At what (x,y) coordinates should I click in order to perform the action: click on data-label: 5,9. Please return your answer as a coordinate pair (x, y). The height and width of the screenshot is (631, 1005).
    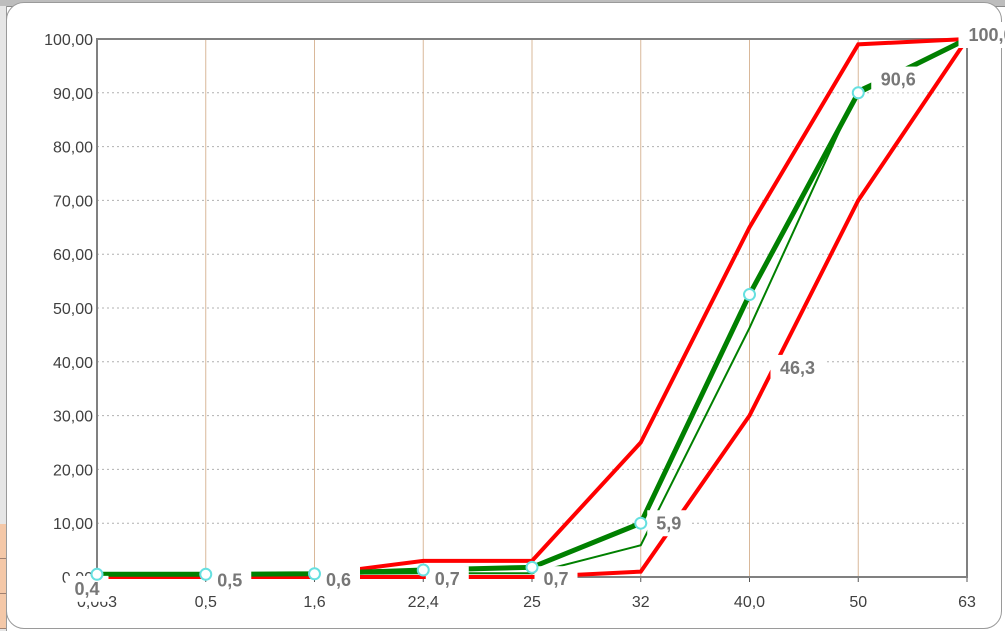
    Looking at the image, I should click on (668, 523).